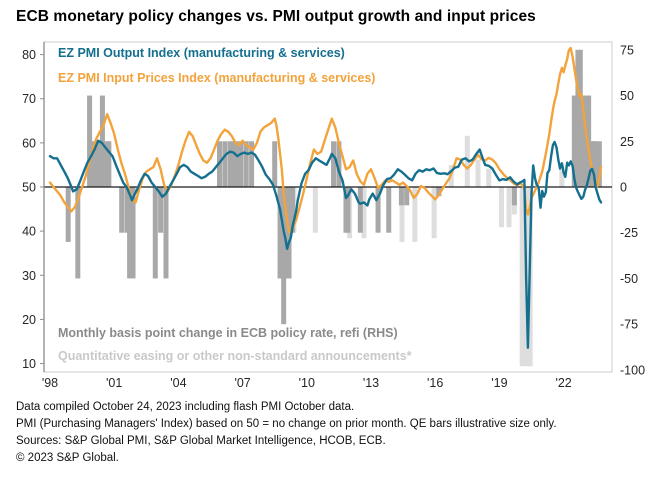 Image resolution: width=672 pixels, height=487 pixels. I want to click on x-axis-tick-label: '13, so click(371, 383).